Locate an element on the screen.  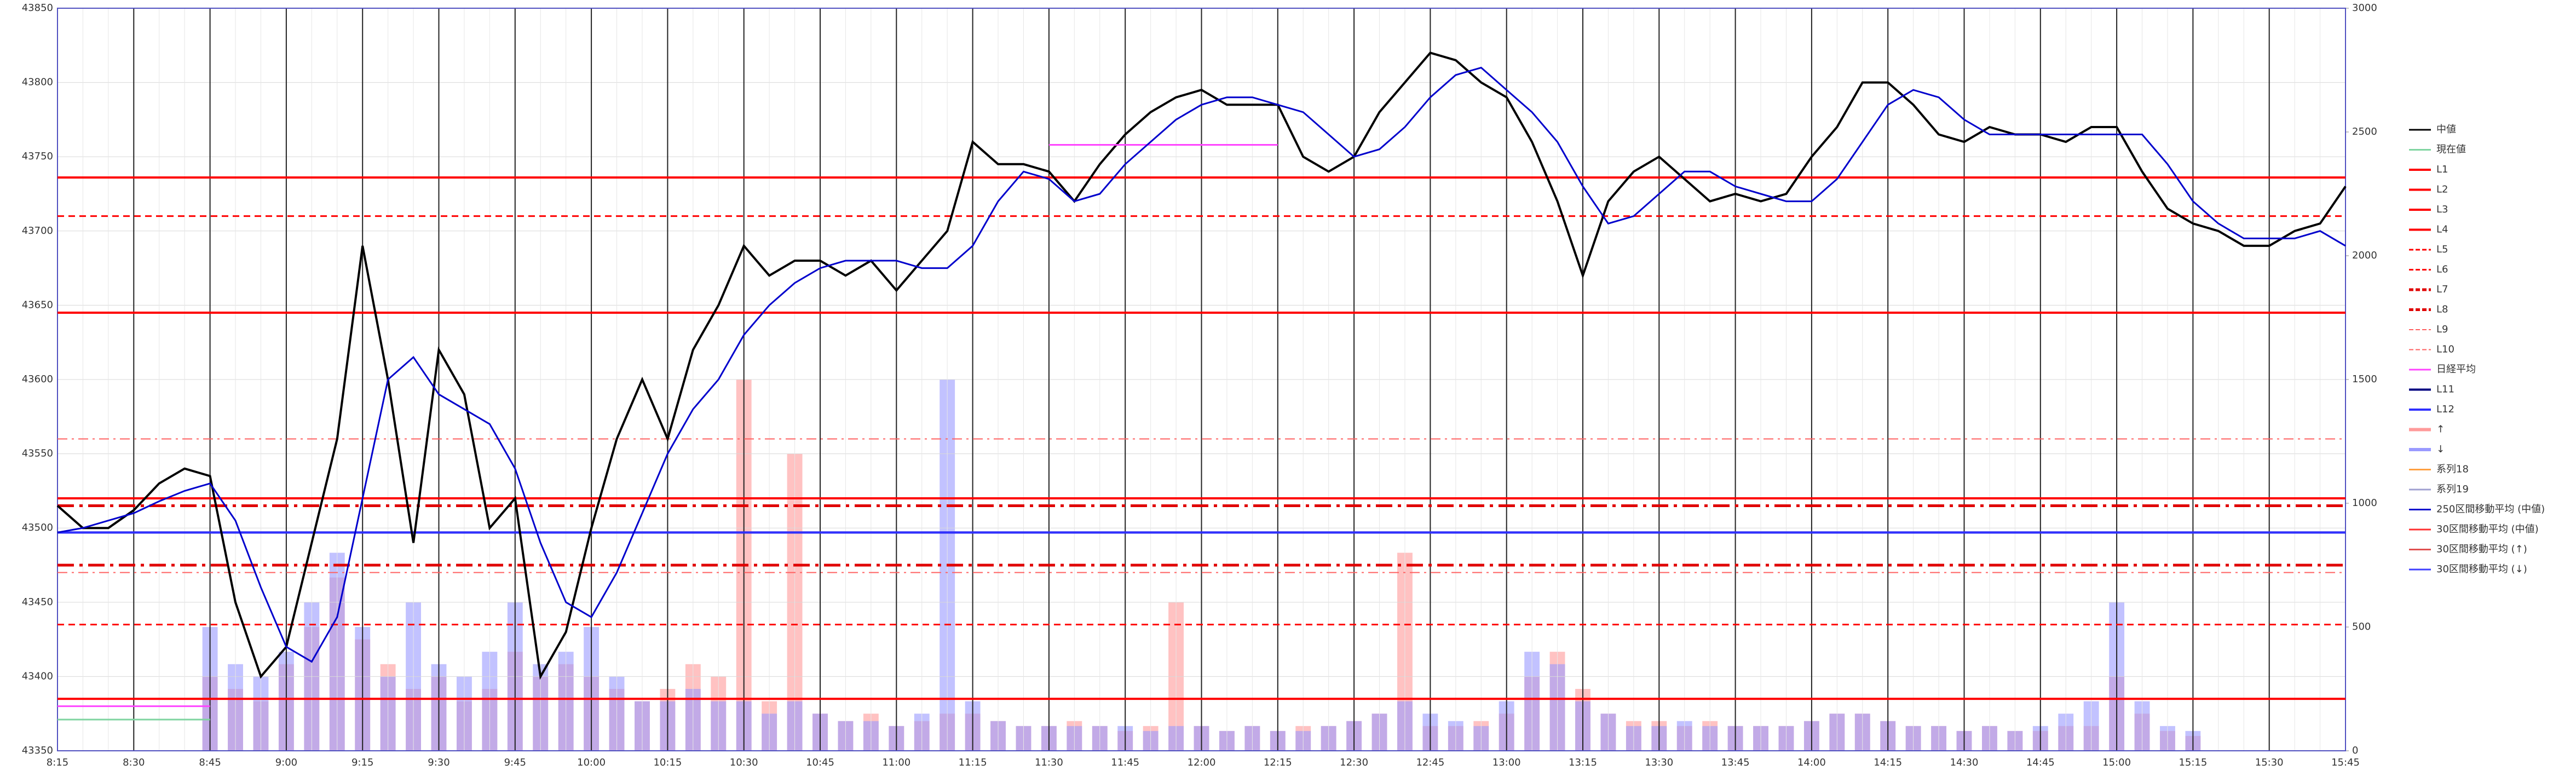
y-tick-label: 43550 is located at coordinates (37, 453).